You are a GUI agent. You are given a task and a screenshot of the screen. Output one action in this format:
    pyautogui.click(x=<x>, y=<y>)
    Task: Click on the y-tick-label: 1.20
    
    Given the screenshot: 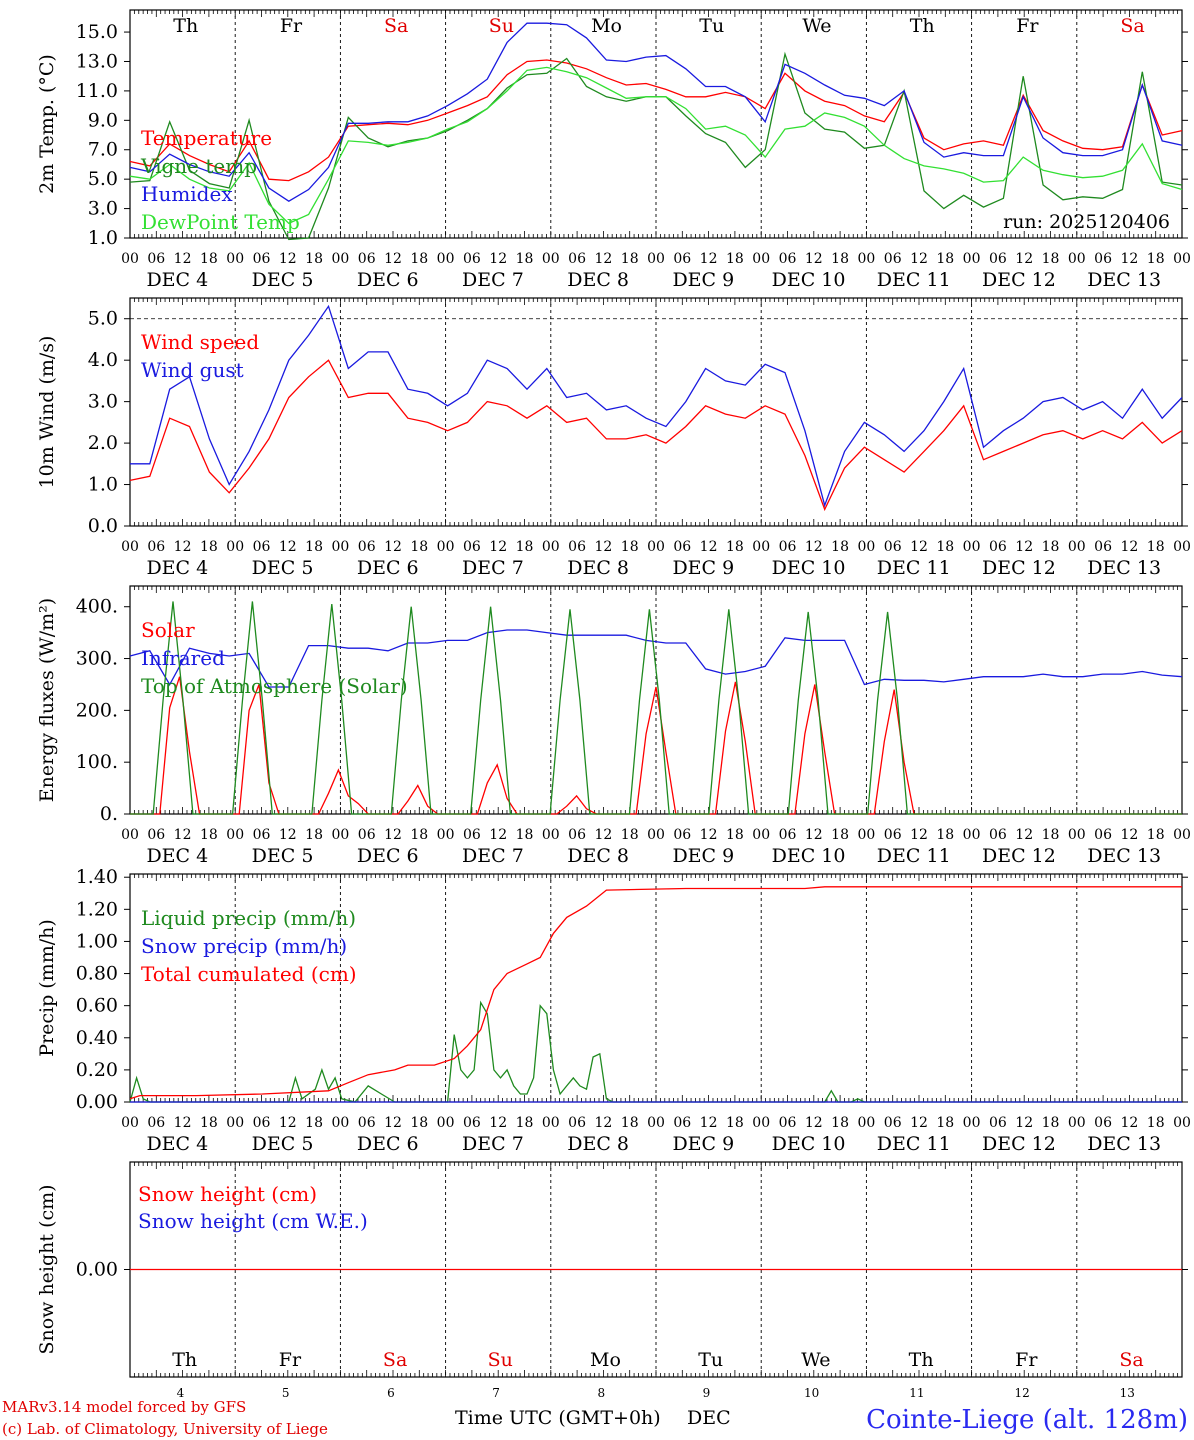 What is the action you would take?
    pyautogui.click(x=97, y=909)
    